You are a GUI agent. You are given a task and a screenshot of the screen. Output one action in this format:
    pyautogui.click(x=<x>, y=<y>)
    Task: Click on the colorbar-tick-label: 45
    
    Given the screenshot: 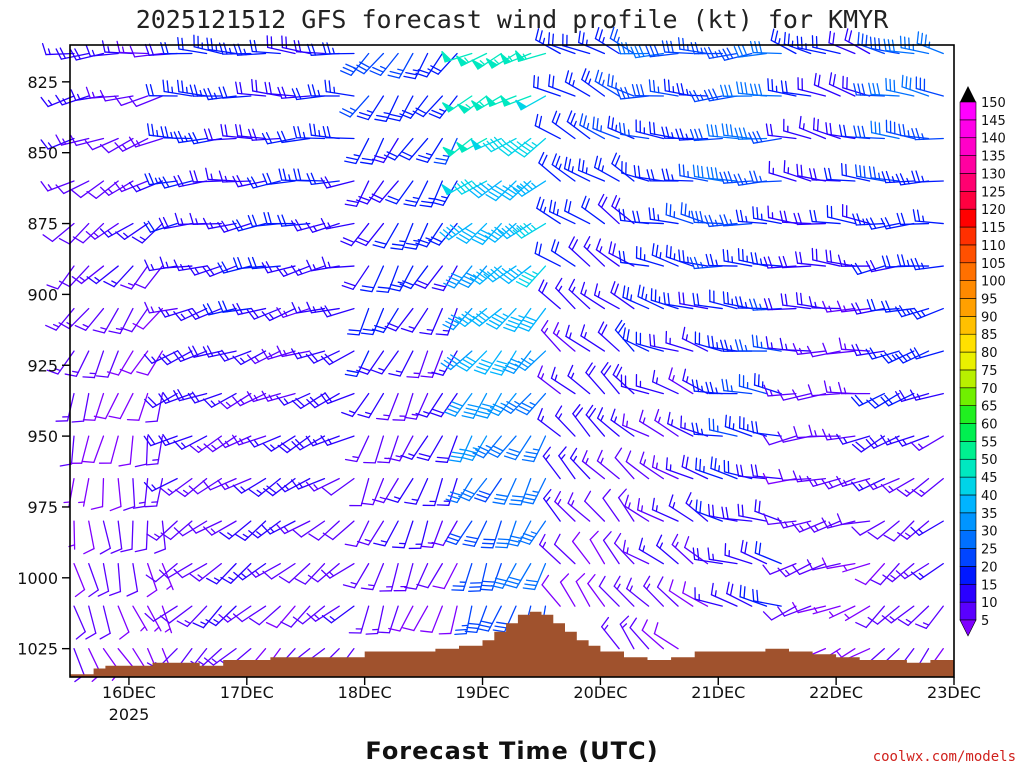 What is the action you would take?
    pyautogui.click(x=989, y=478)
    